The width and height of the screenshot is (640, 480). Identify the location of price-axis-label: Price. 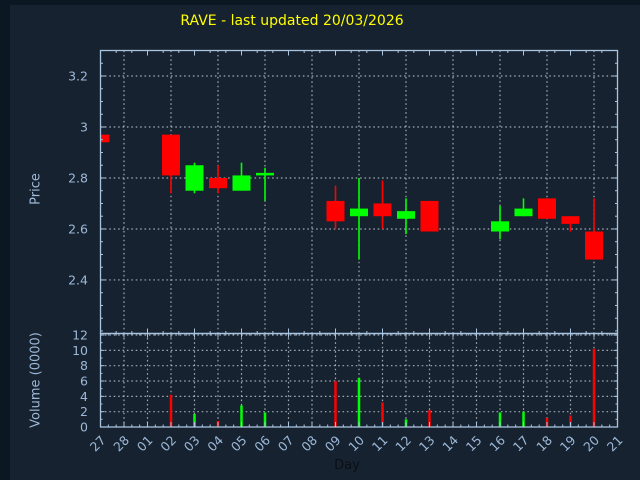
(36, 189).